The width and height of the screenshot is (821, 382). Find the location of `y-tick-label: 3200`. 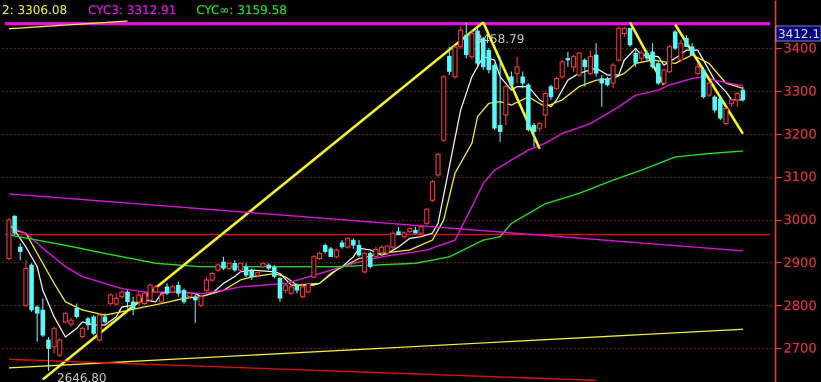

y-tick-label: 3200 is located at coordinates (800, 134).